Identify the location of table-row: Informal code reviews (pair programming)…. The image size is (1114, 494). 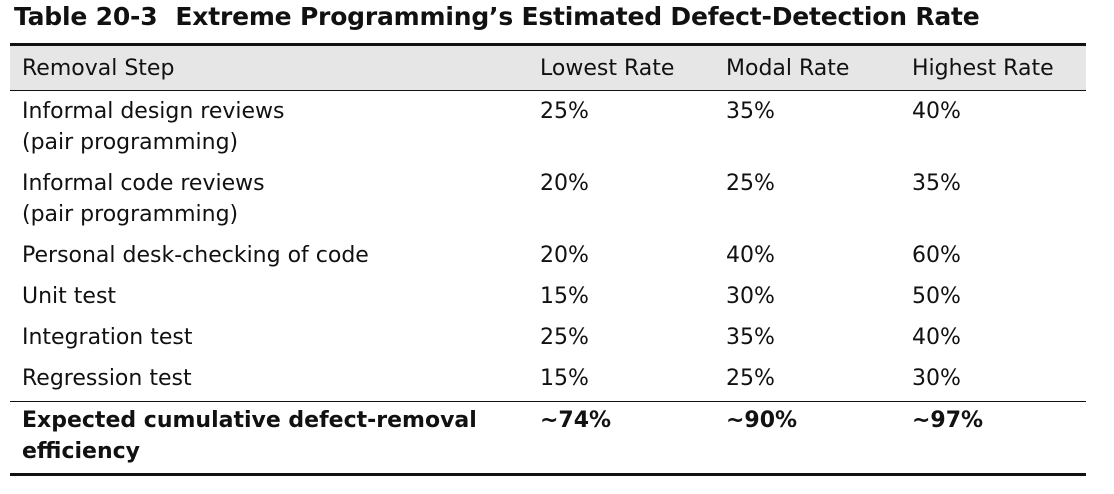
(548, 201).